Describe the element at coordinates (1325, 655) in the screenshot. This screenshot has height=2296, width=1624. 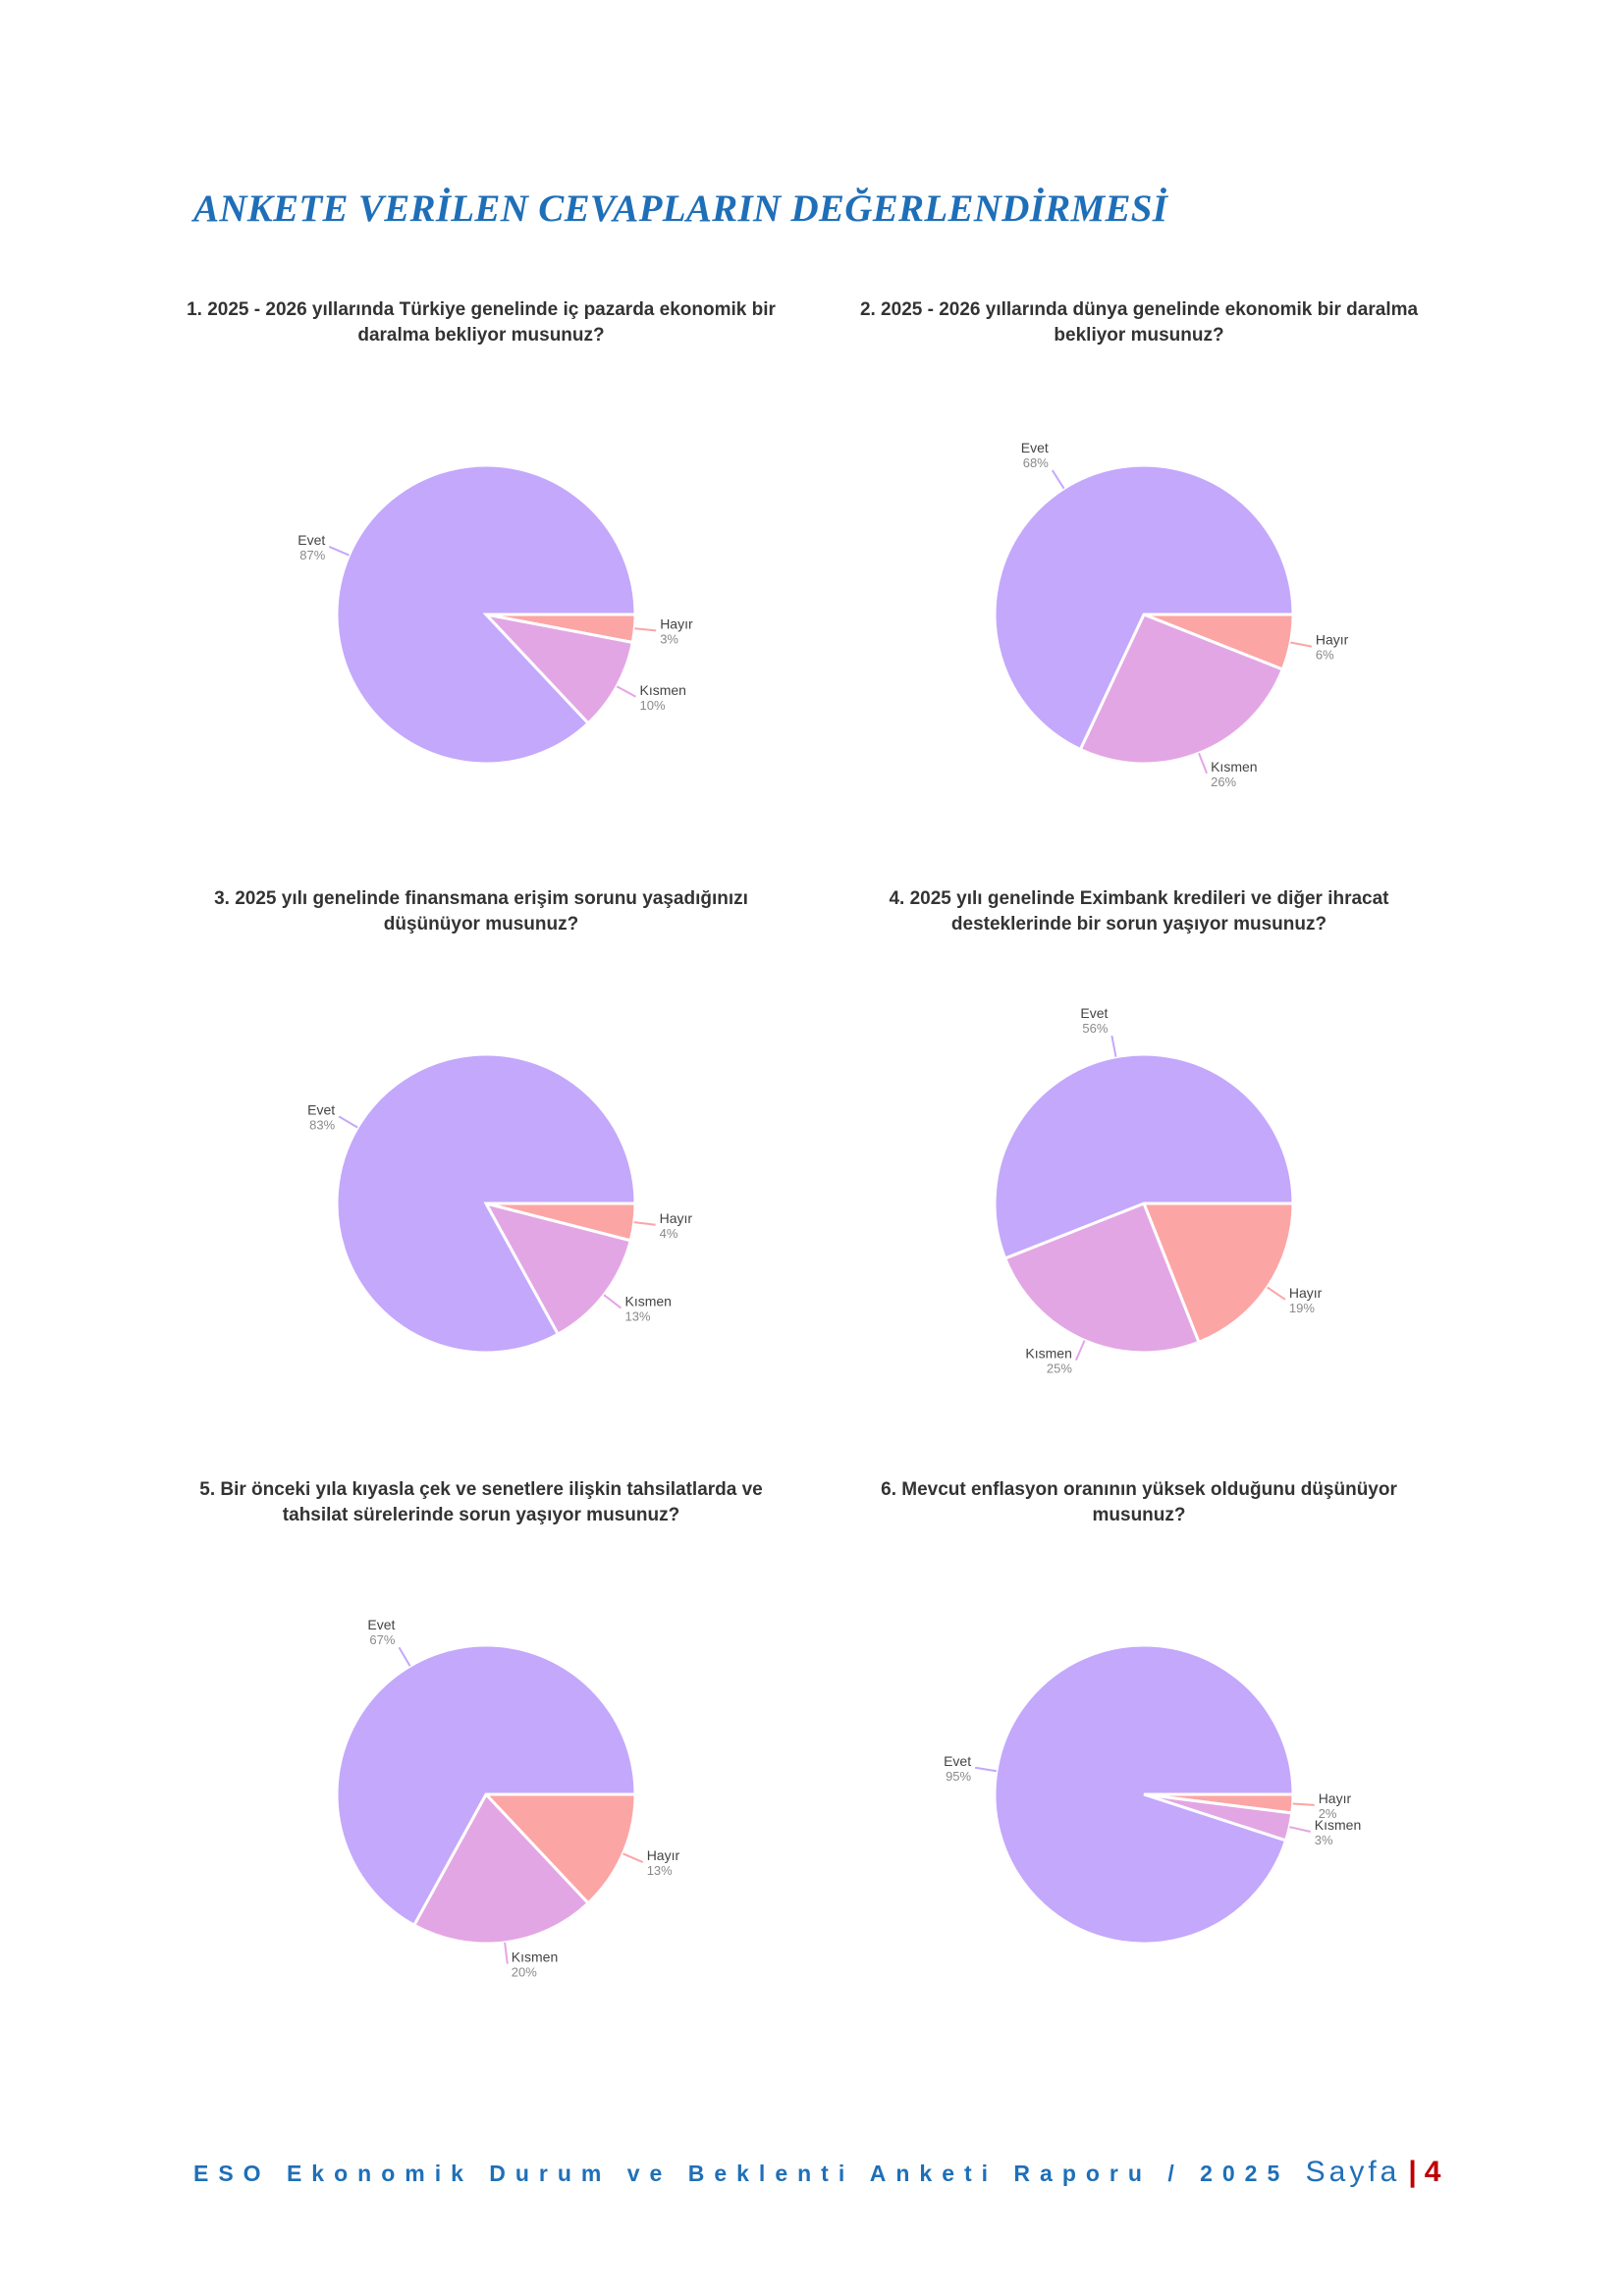
I see `slice-percent-hayir: 6%` at that location.